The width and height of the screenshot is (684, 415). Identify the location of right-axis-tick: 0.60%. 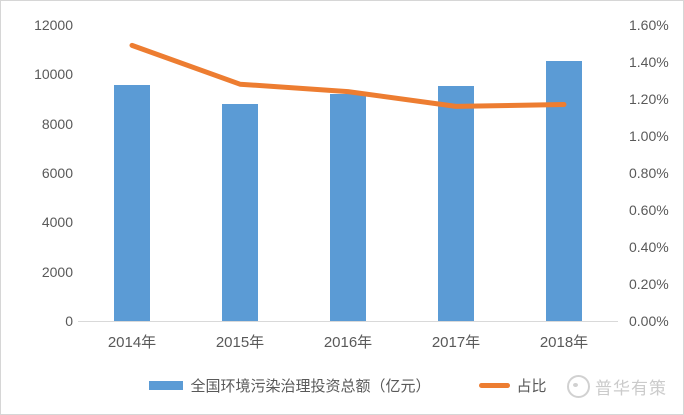
(649, 210).